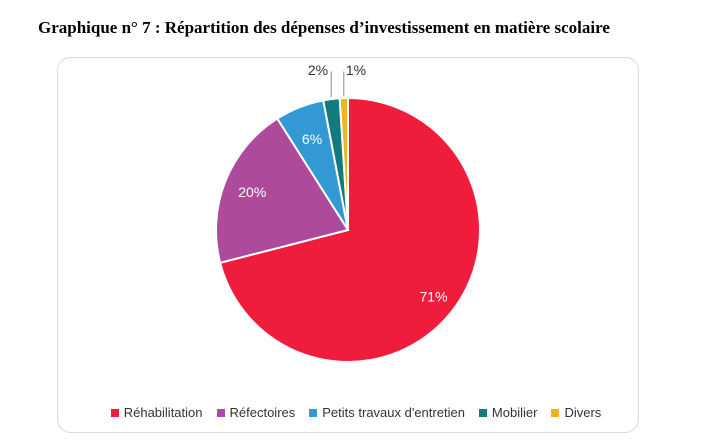 Image resolution: width=712 pixels, height=440 pixels. I want to click on legend-item-0: Réhabilitation, so click(156, 412).